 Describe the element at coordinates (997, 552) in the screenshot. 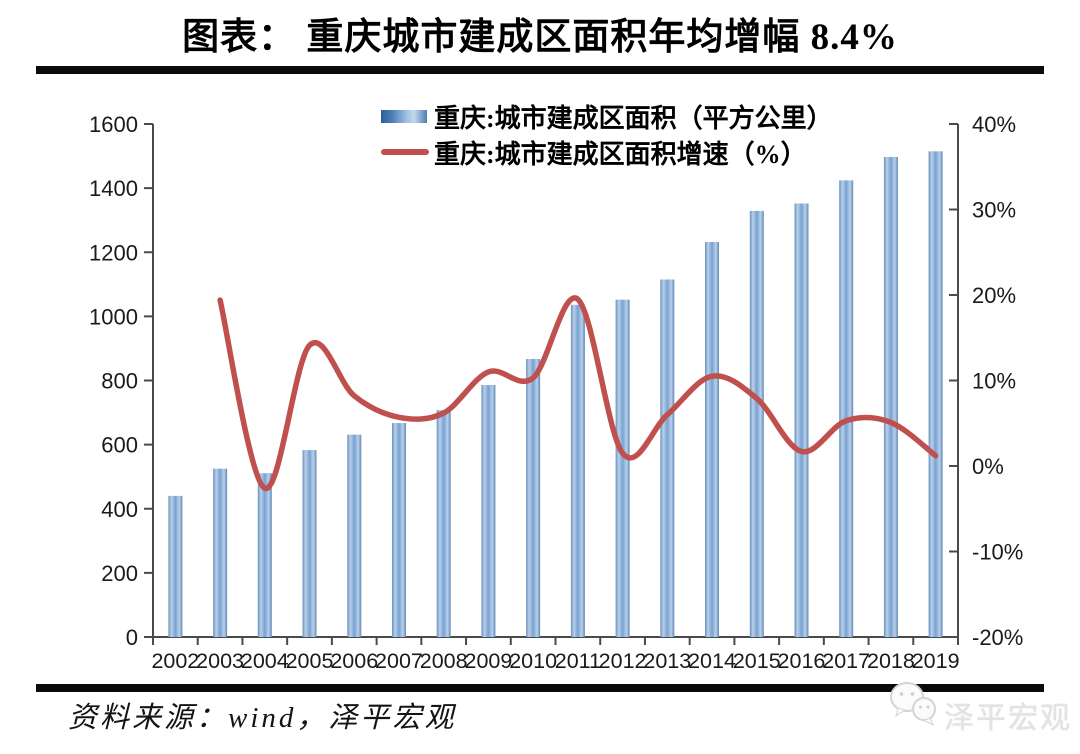

I see `right-axis-tick-label: -10%` at that location.